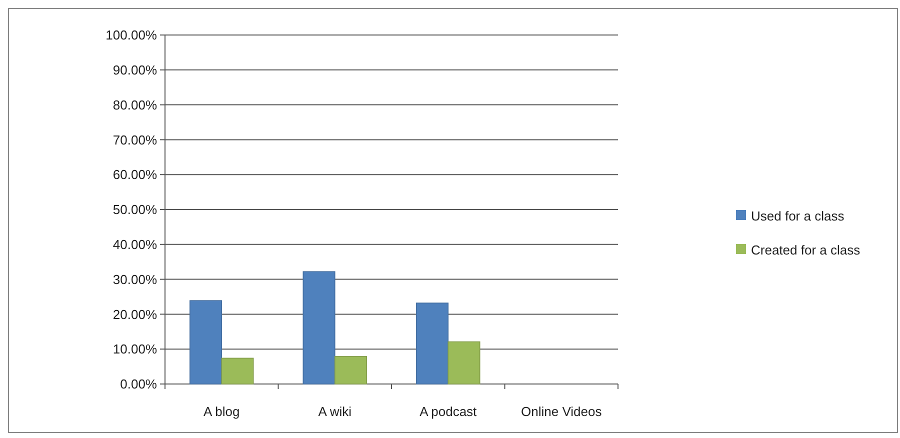 The width and height of the screenshot is (900, 438). I want to click on legend-label: Created for a class, so click(806, 250).